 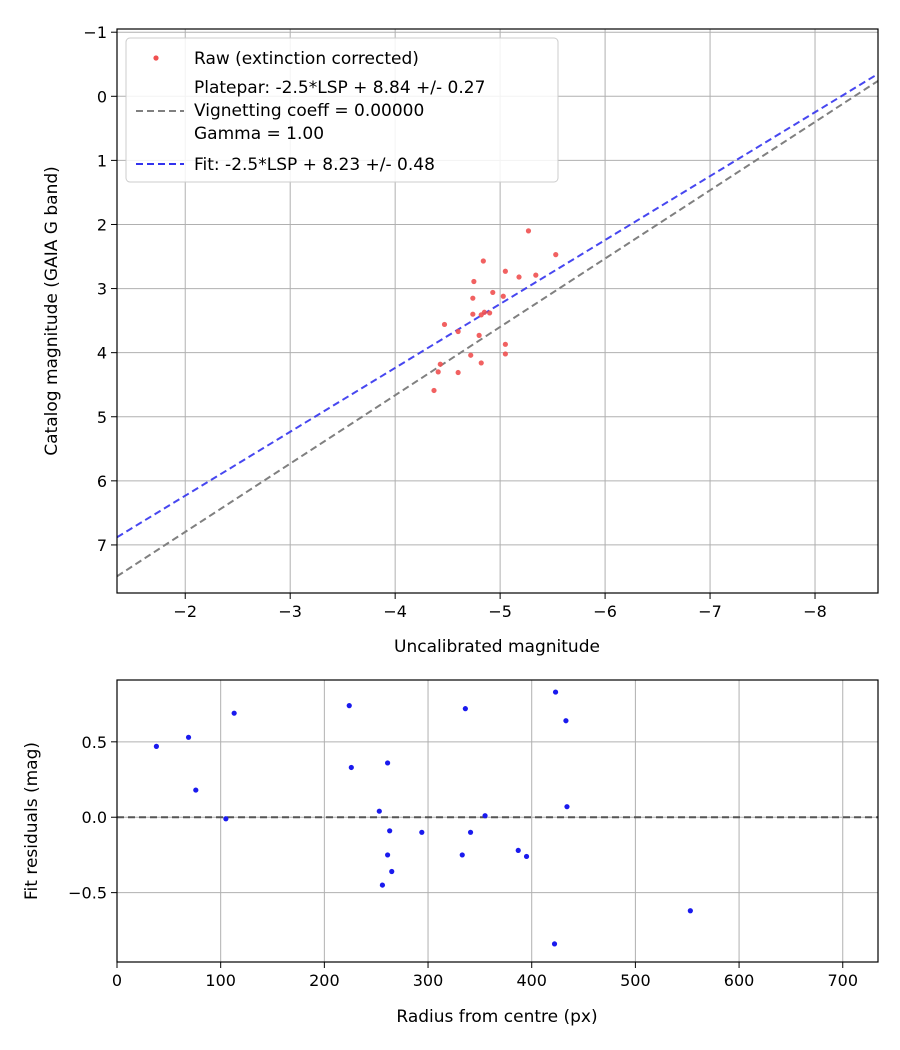 I want to click on residual-points, so click(x=423, y=818).